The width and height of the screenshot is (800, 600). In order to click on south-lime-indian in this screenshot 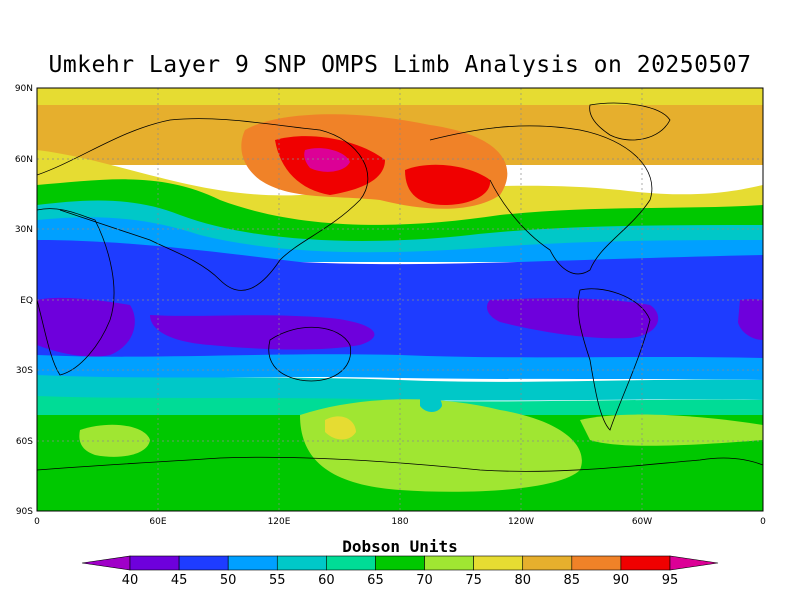, I will do `click(114, 440)`.